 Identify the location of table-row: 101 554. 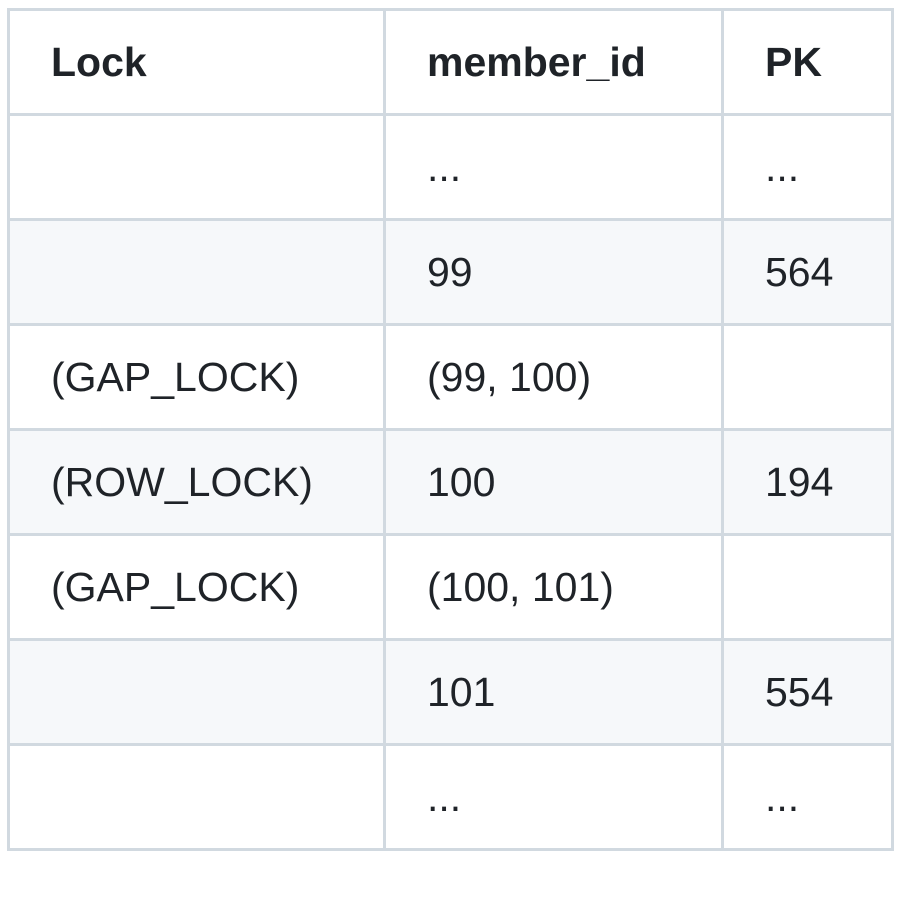
(450, 692).